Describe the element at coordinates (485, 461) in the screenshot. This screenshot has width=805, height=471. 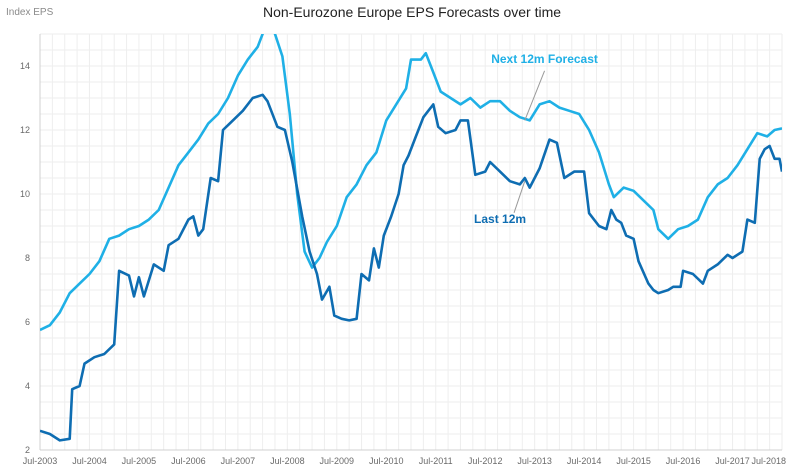
I see `x-tick-label: Jul-2012` at that location.